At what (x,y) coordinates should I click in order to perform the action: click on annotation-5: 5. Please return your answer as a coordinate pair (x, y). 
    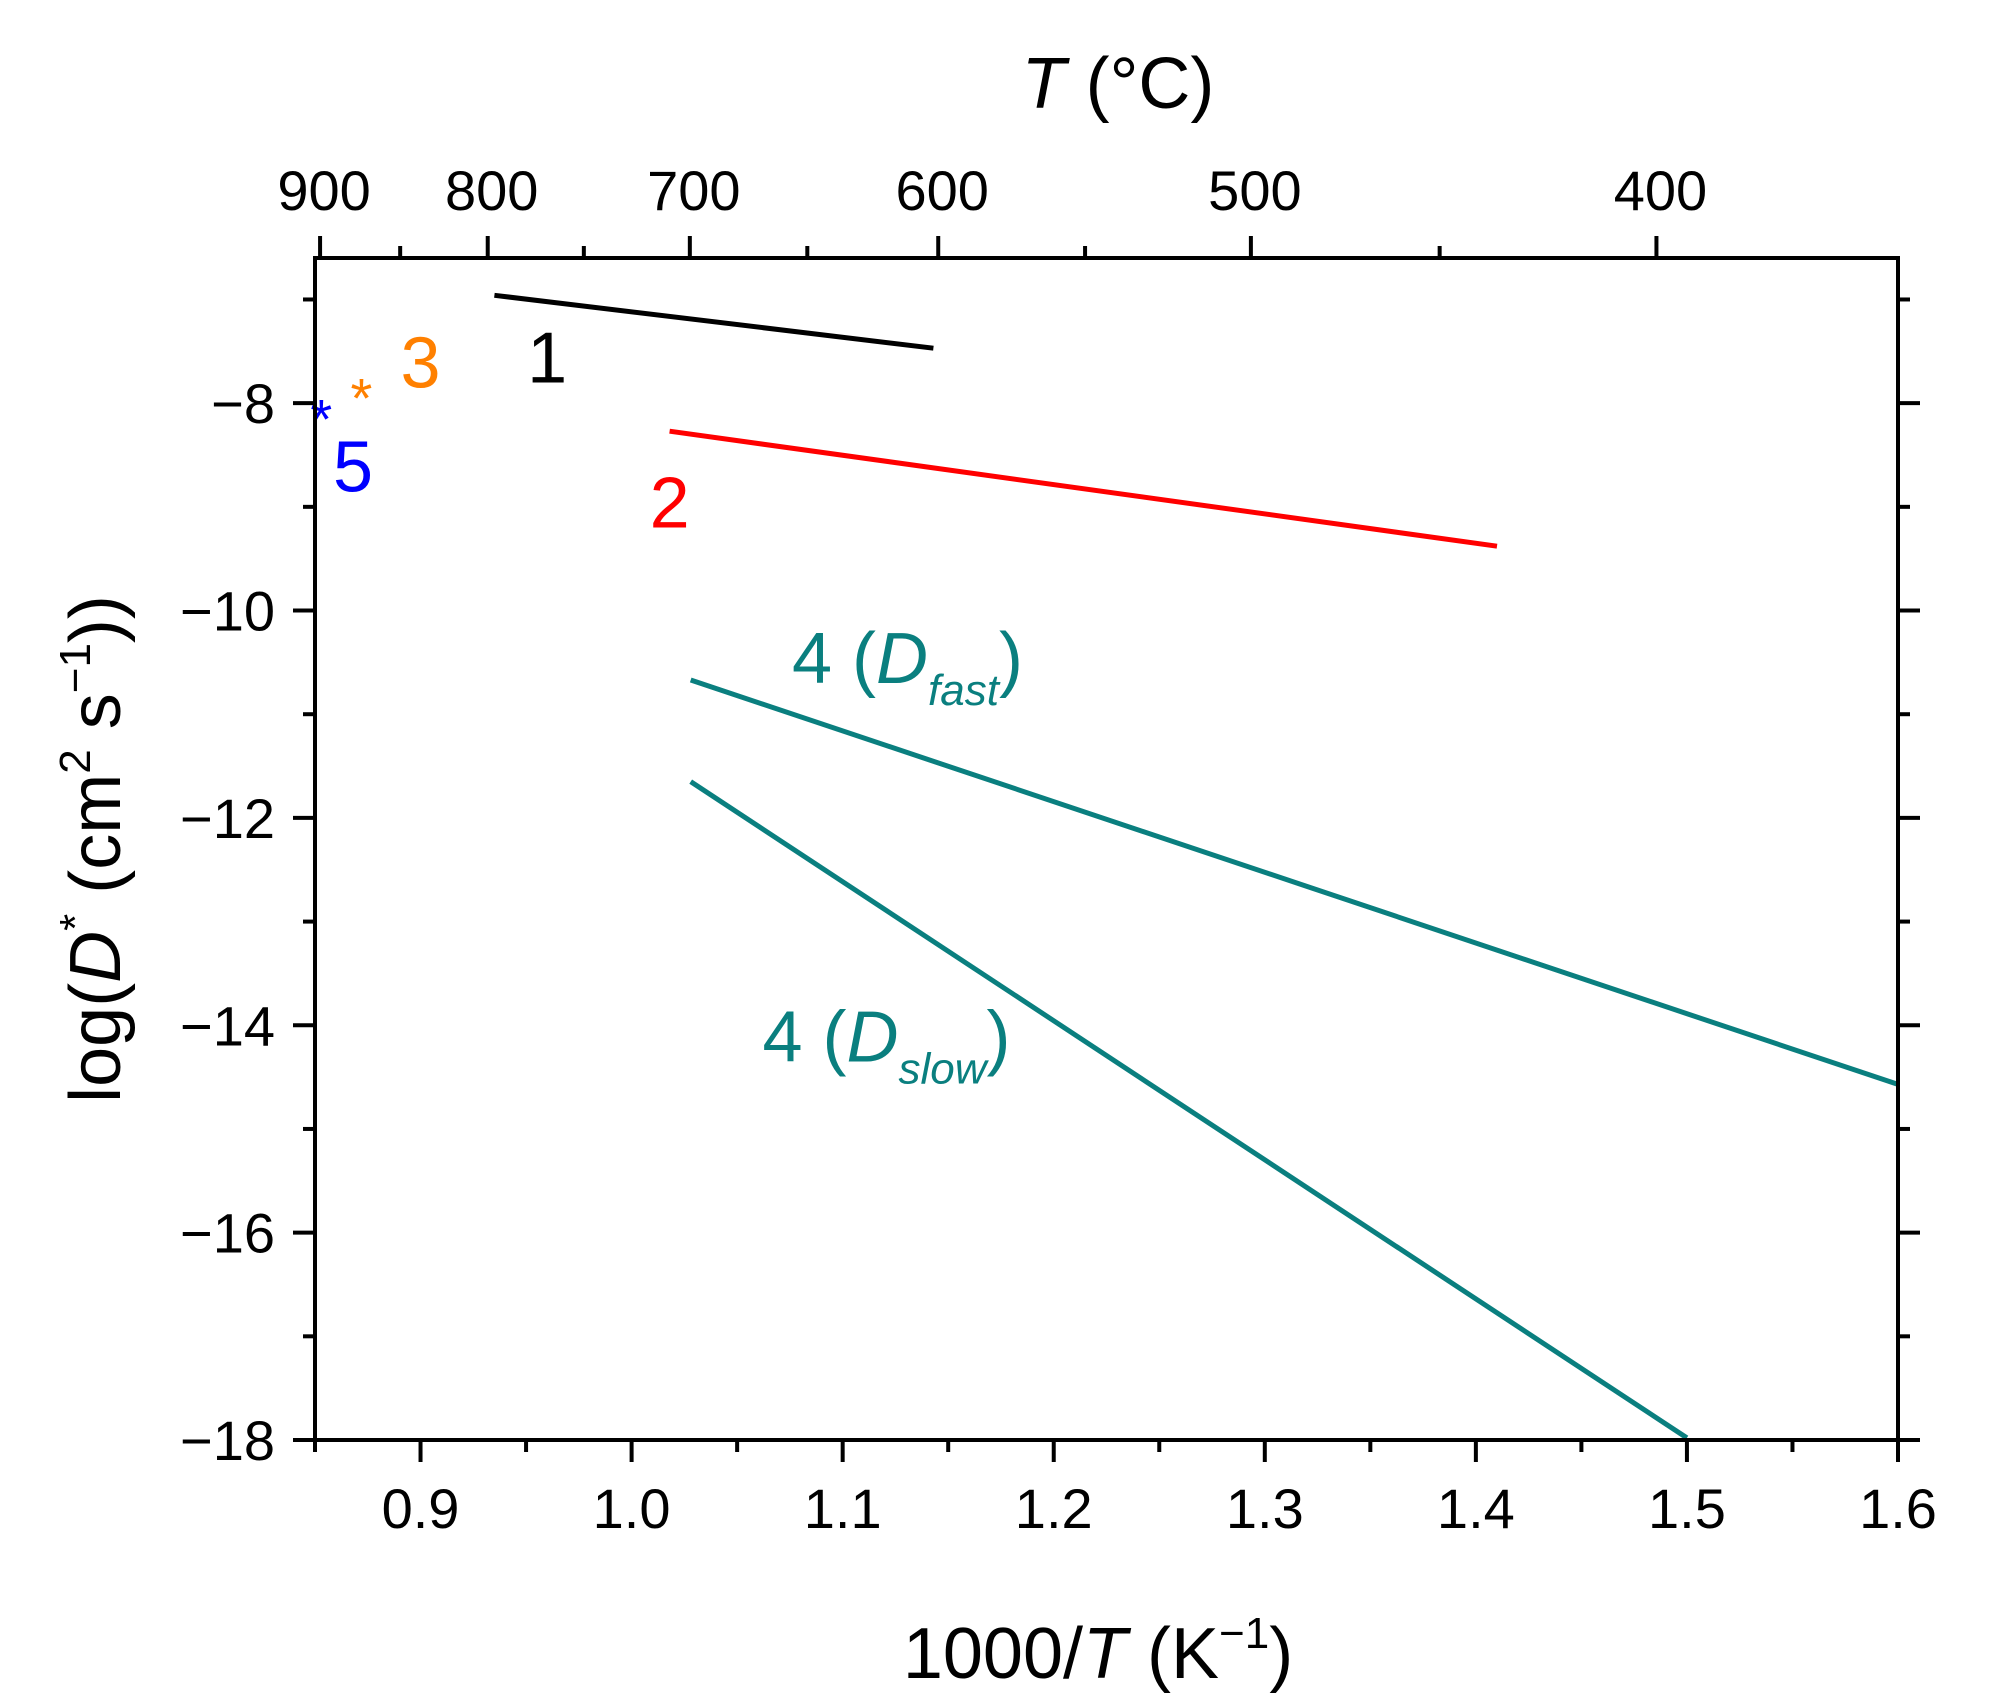
    Looking at the image, I should click on (353, 467).